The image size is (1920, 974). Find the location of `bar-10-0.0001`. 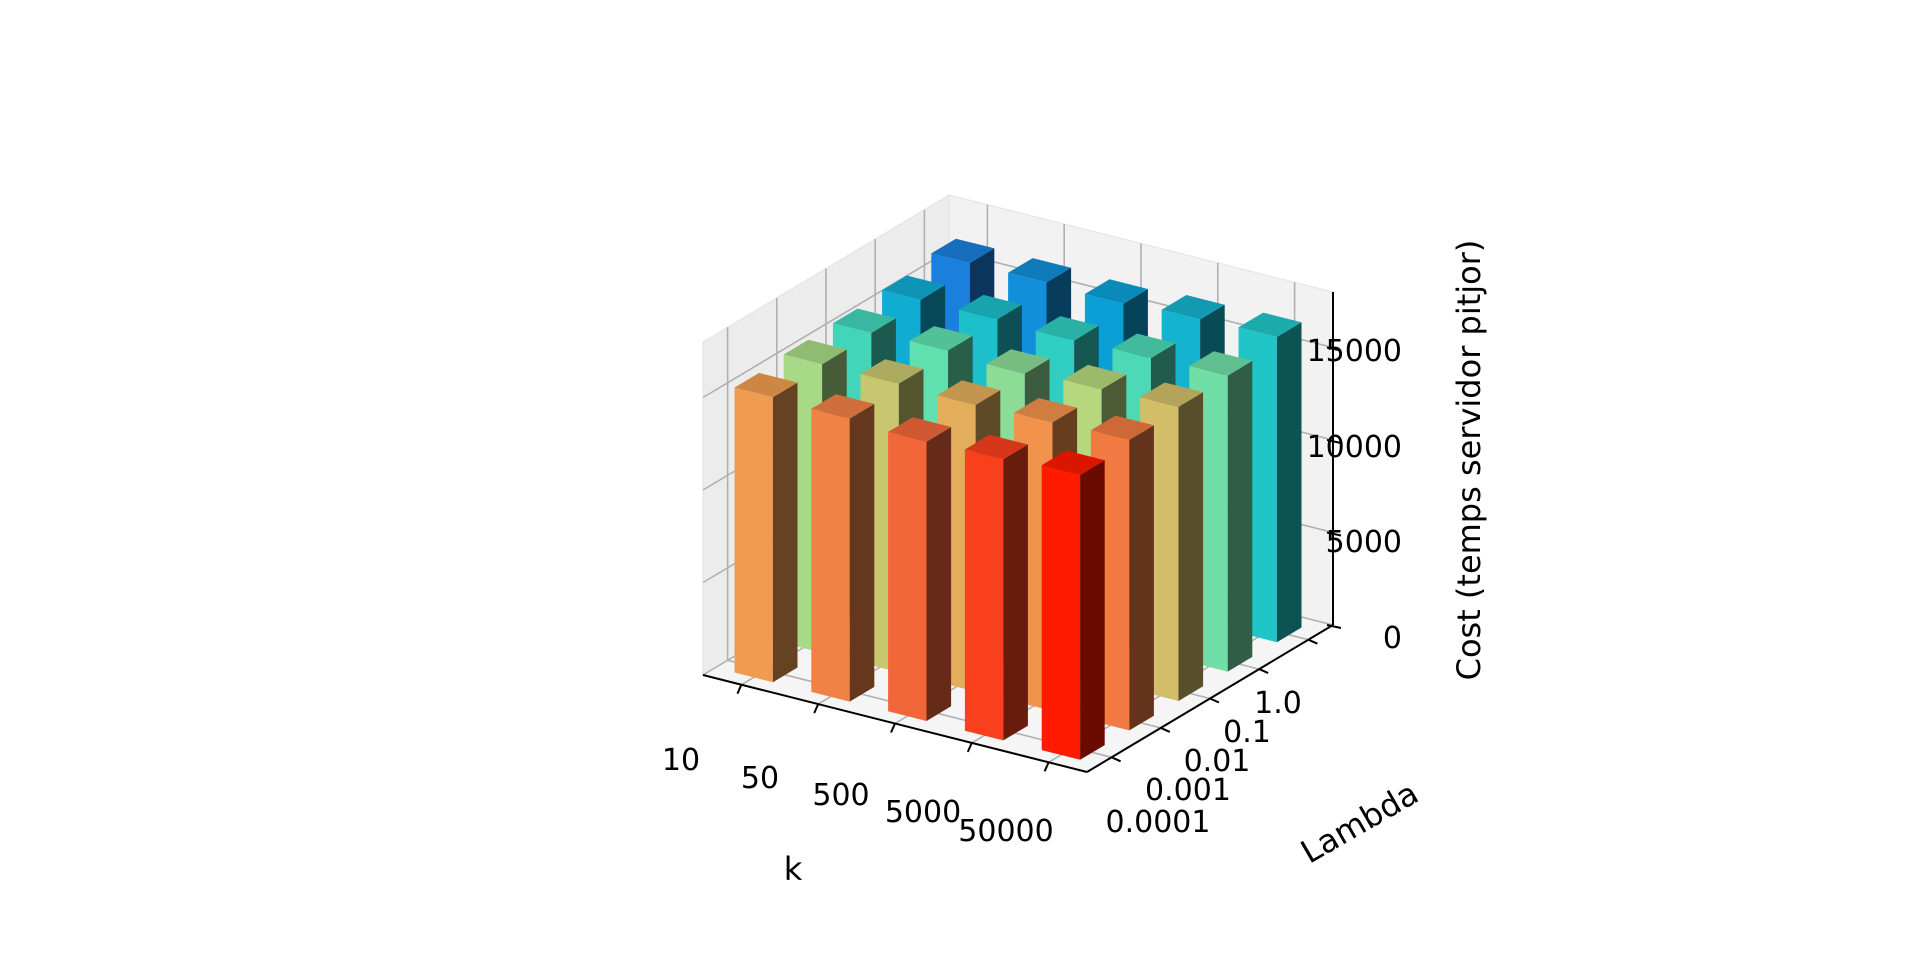

bar-10-0.0001 is located at coordinates (766, 527).